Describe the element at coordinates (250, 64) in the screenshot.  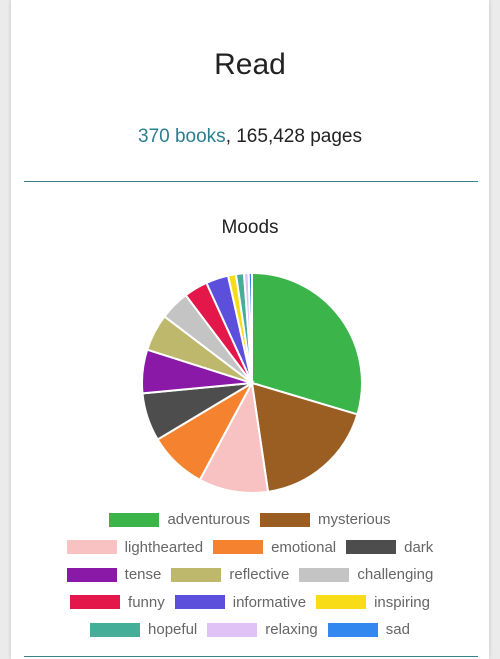
I see `page-title: Read` at that location.